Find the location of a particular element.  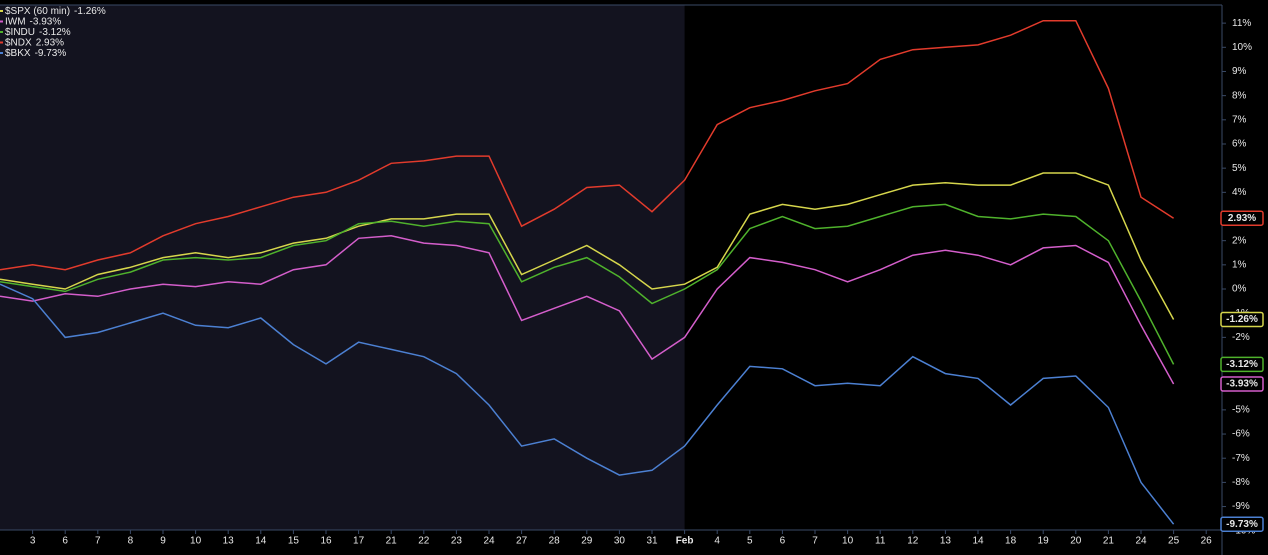

legend-value: 2.93% is located at coordinates (50, 42).